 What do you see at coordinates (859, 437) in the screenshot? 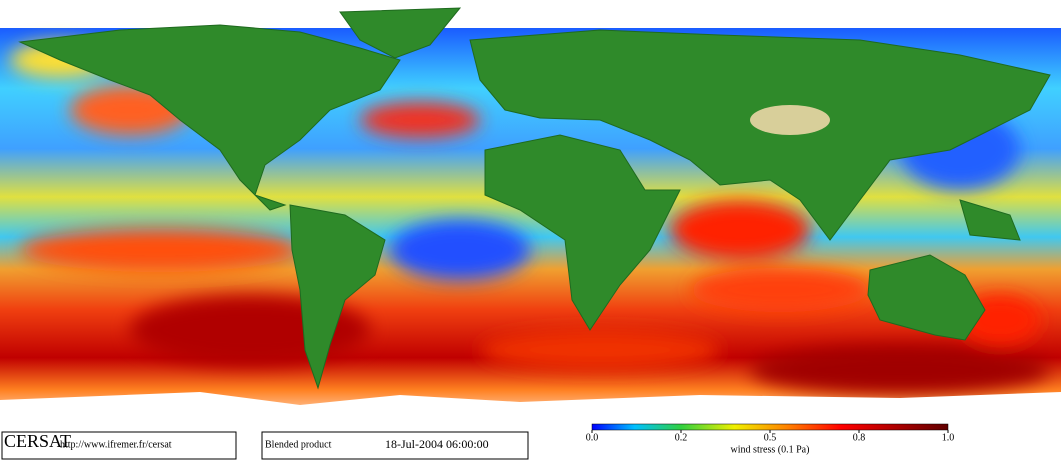
I see `colorbar-tick-label: 0.8` at bounding box center [859, 437].